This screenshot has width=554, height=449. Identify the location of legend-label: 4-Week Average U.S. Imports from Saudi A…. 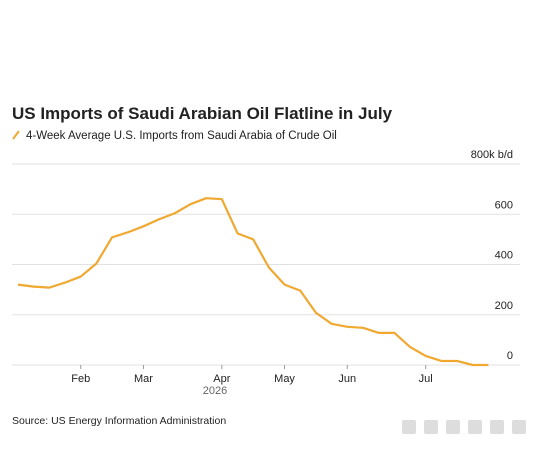
(181, 136).